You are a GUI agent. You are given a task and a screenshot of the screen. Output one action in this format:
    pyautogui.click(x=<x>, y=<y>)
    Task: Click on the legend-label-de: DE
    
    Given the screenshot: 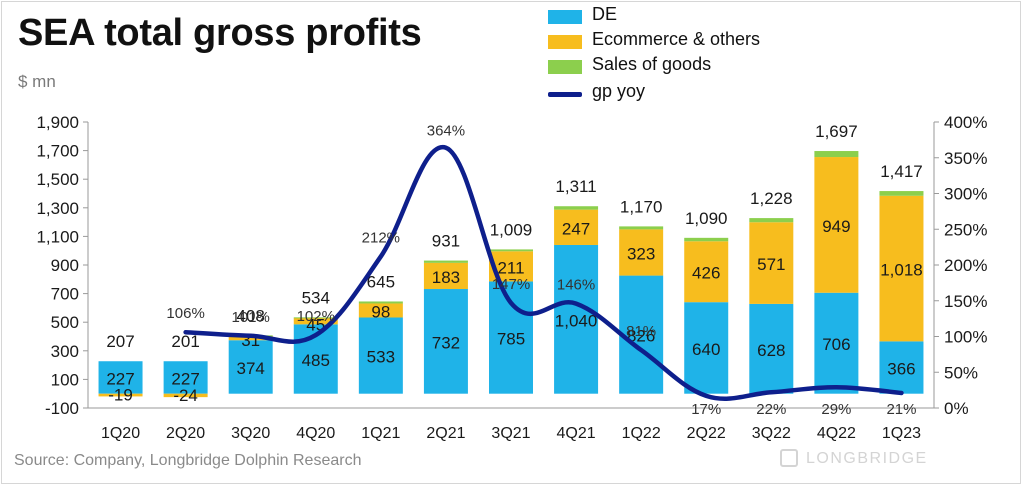 What is the action you would take?
    pyautogui.click(x=605, y=14)
    